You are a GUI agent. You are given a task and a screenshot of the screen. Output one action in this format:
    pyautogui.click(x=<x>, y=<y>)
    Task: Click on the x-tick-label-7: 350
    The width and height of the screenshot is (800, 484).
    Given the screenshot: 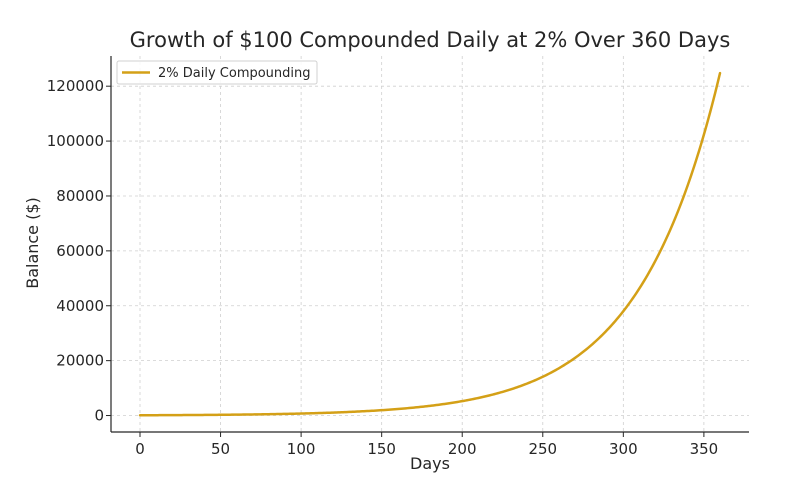 What is the action you would take?
    pyautogui.click(x=704, y=449)
    